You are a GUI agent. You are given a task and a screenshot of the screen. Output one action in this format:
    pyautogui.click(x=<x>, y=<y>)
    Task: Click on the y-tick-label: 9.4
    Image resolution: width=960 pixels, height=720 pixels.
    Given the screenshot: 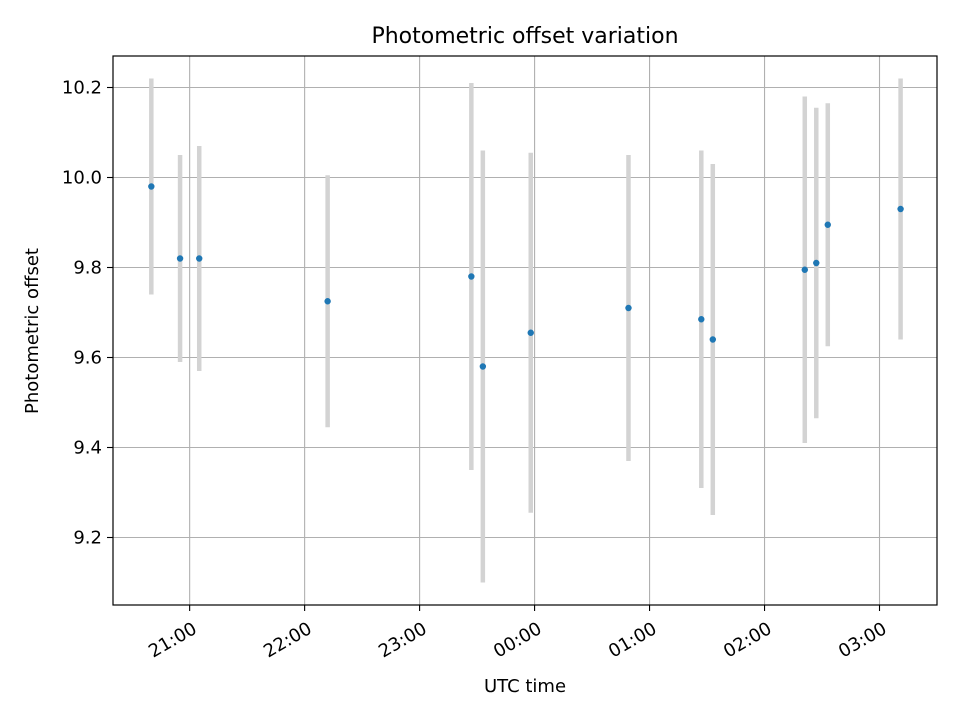 What is the action you would take?
    pyautogui.click(x=87, y=448)
    